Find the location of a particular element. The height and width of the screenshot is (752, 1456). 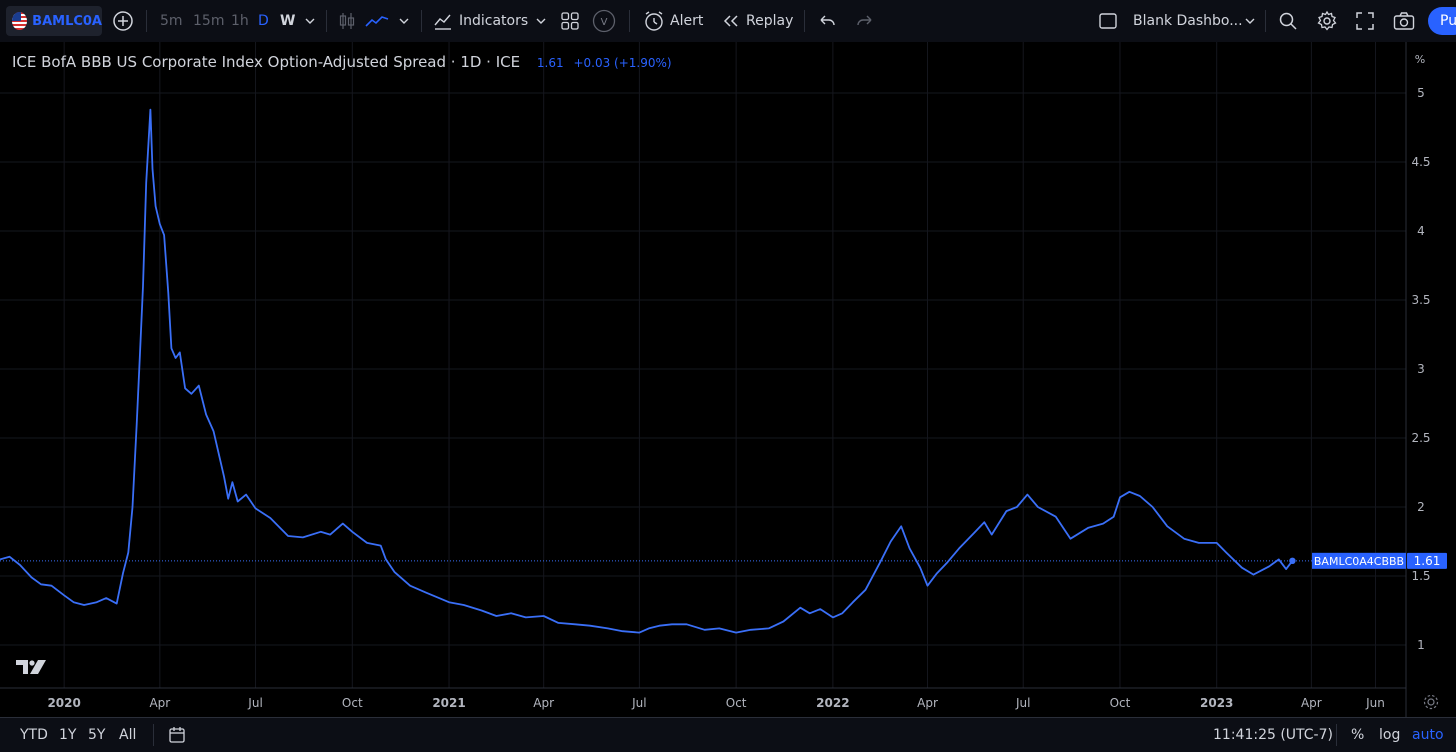

y-tick-label: 4 is located at coordinates (1421, 231).